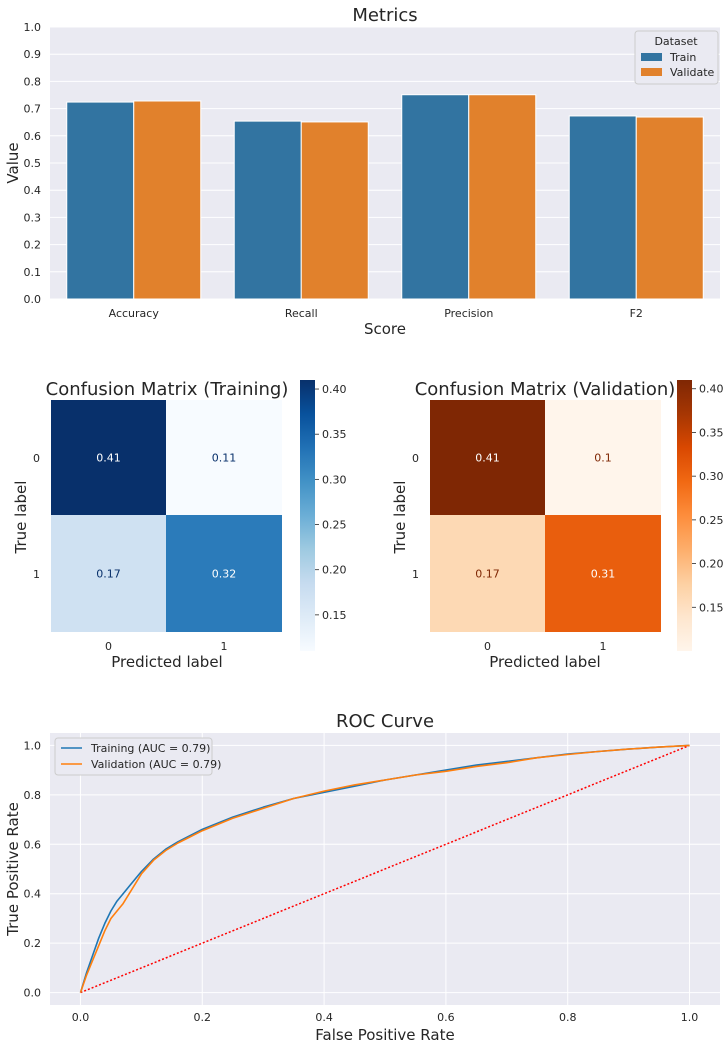  Describe the element at coordinates (13, 869) in the screenshot. I see `roc-y-axis-label: True Positive Rate` at that location.